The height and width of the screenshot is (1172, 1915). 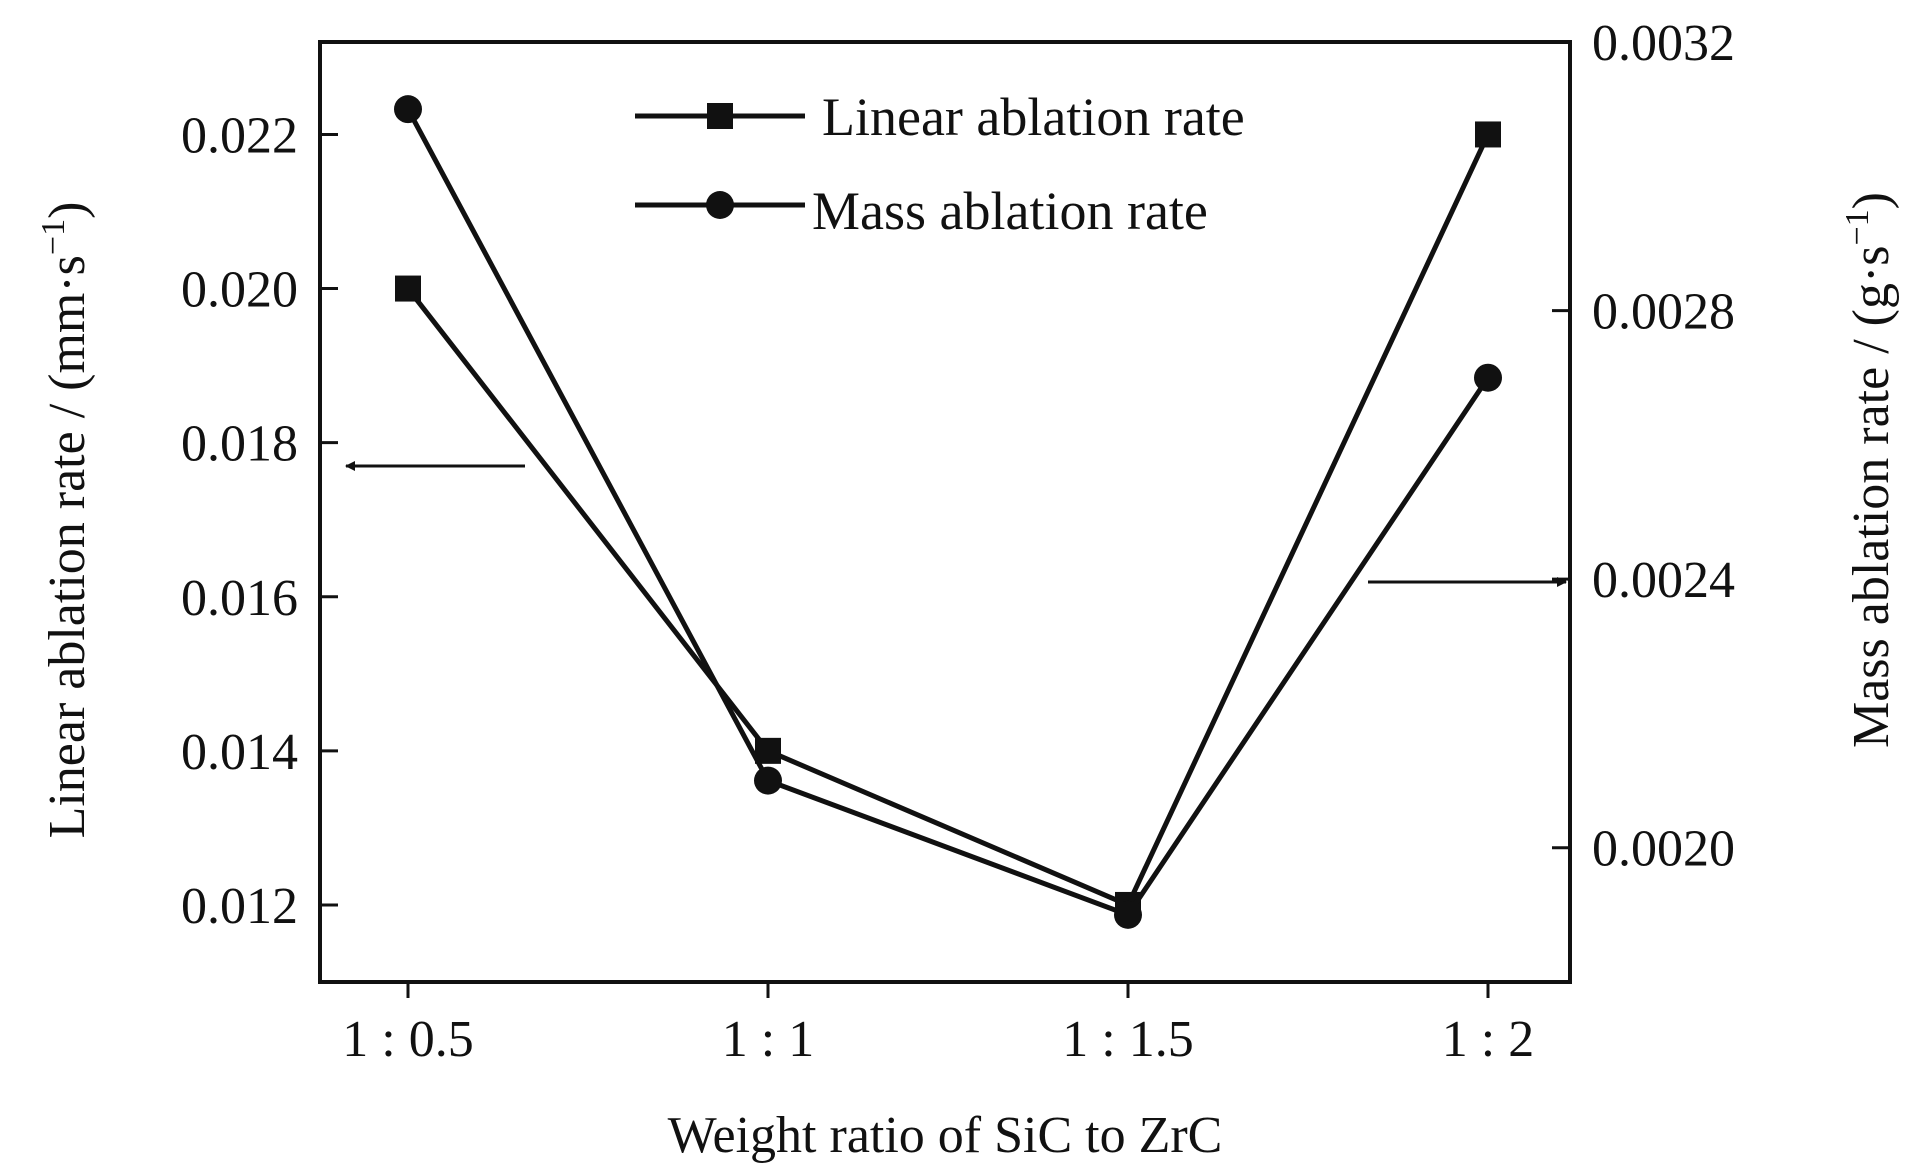 I want to click on left-tick-label: 0.012, so click(x=239, y=906).